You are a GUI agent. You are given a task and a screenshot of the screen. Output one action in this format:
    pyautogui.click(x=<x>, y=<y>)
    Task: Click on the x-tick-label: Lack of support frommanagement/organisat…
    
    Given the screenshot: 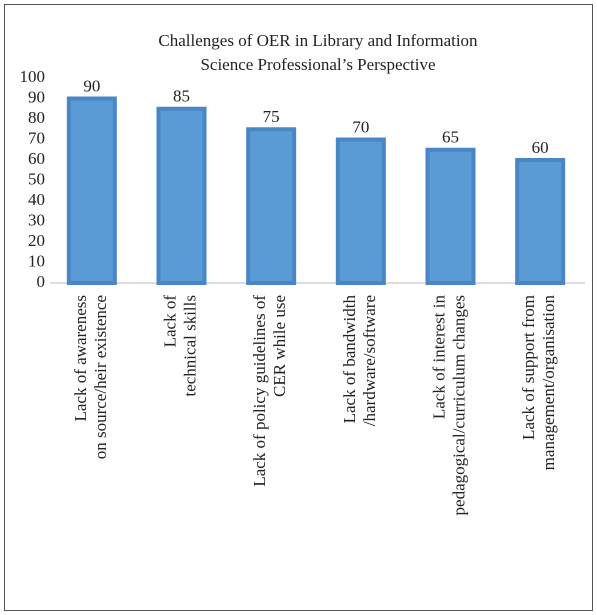 What is the action you would take?
    pyautogui.click(x=538, y=383)
    